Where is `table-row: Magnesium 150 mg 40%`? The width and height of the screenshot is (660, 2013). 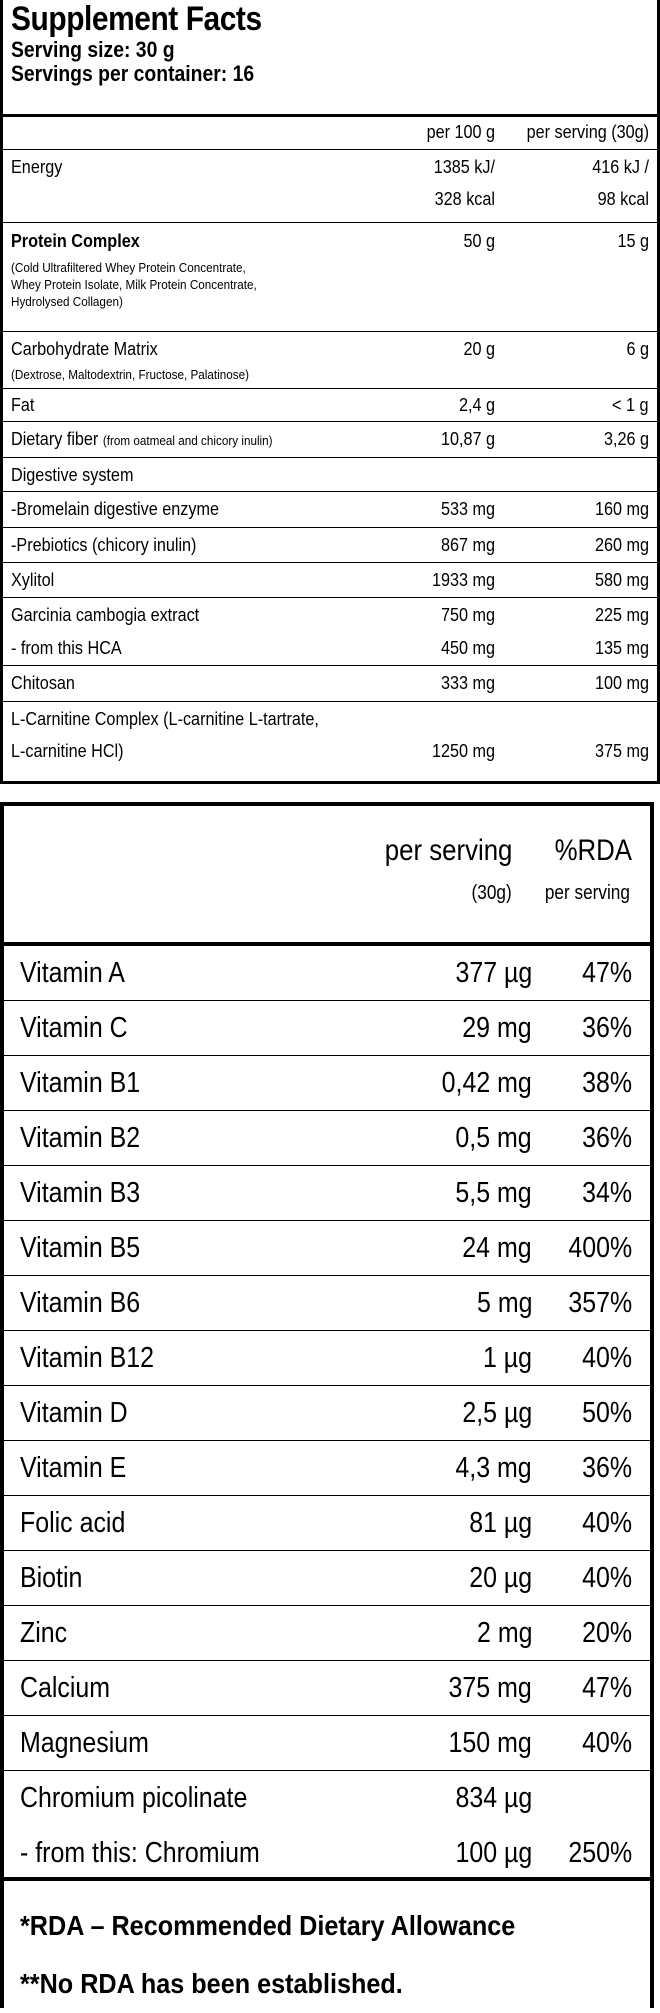
table-row: Magnesium 150 mg 40% is located at coordinates (327, 1743).